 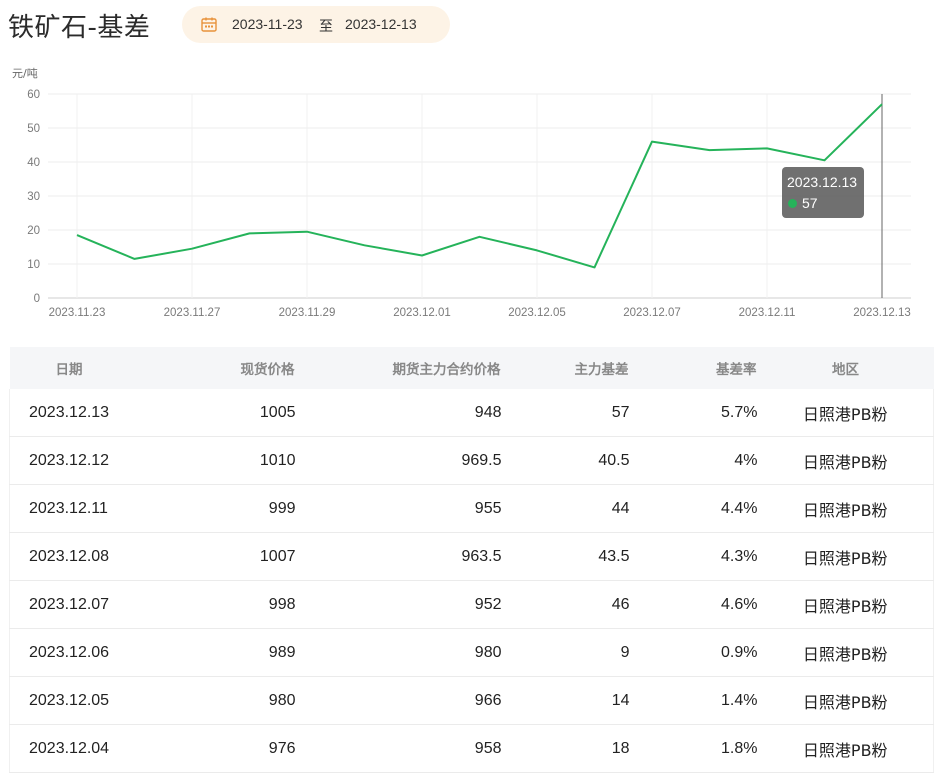 I want to click on x-tick-label: 2023.11.27, so click(x=192, y=313).